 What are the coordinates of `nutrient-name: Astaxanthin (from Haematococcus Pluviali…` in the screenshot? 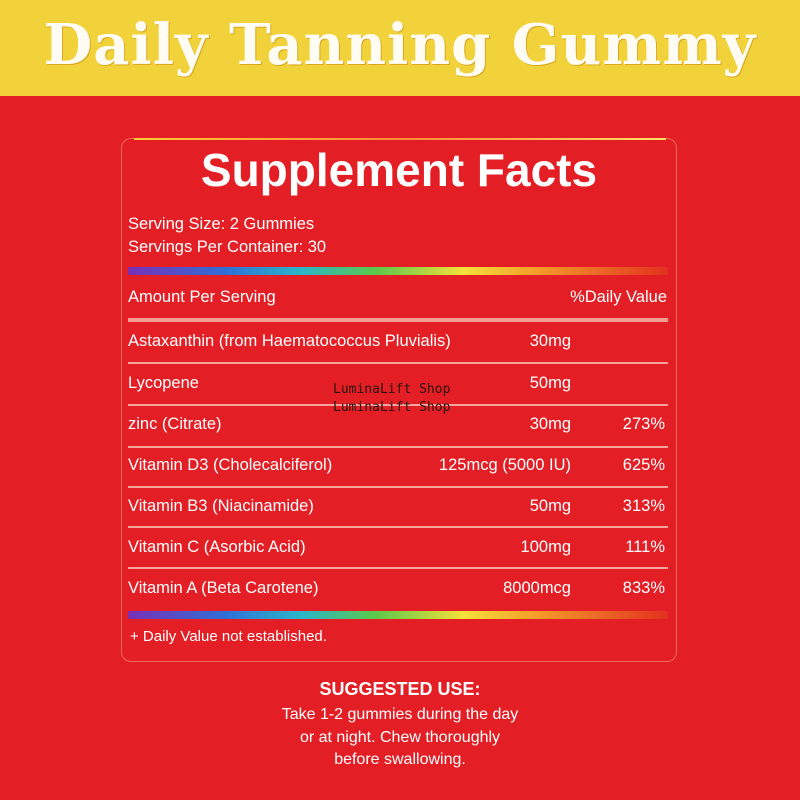 It's located at (289, 341).